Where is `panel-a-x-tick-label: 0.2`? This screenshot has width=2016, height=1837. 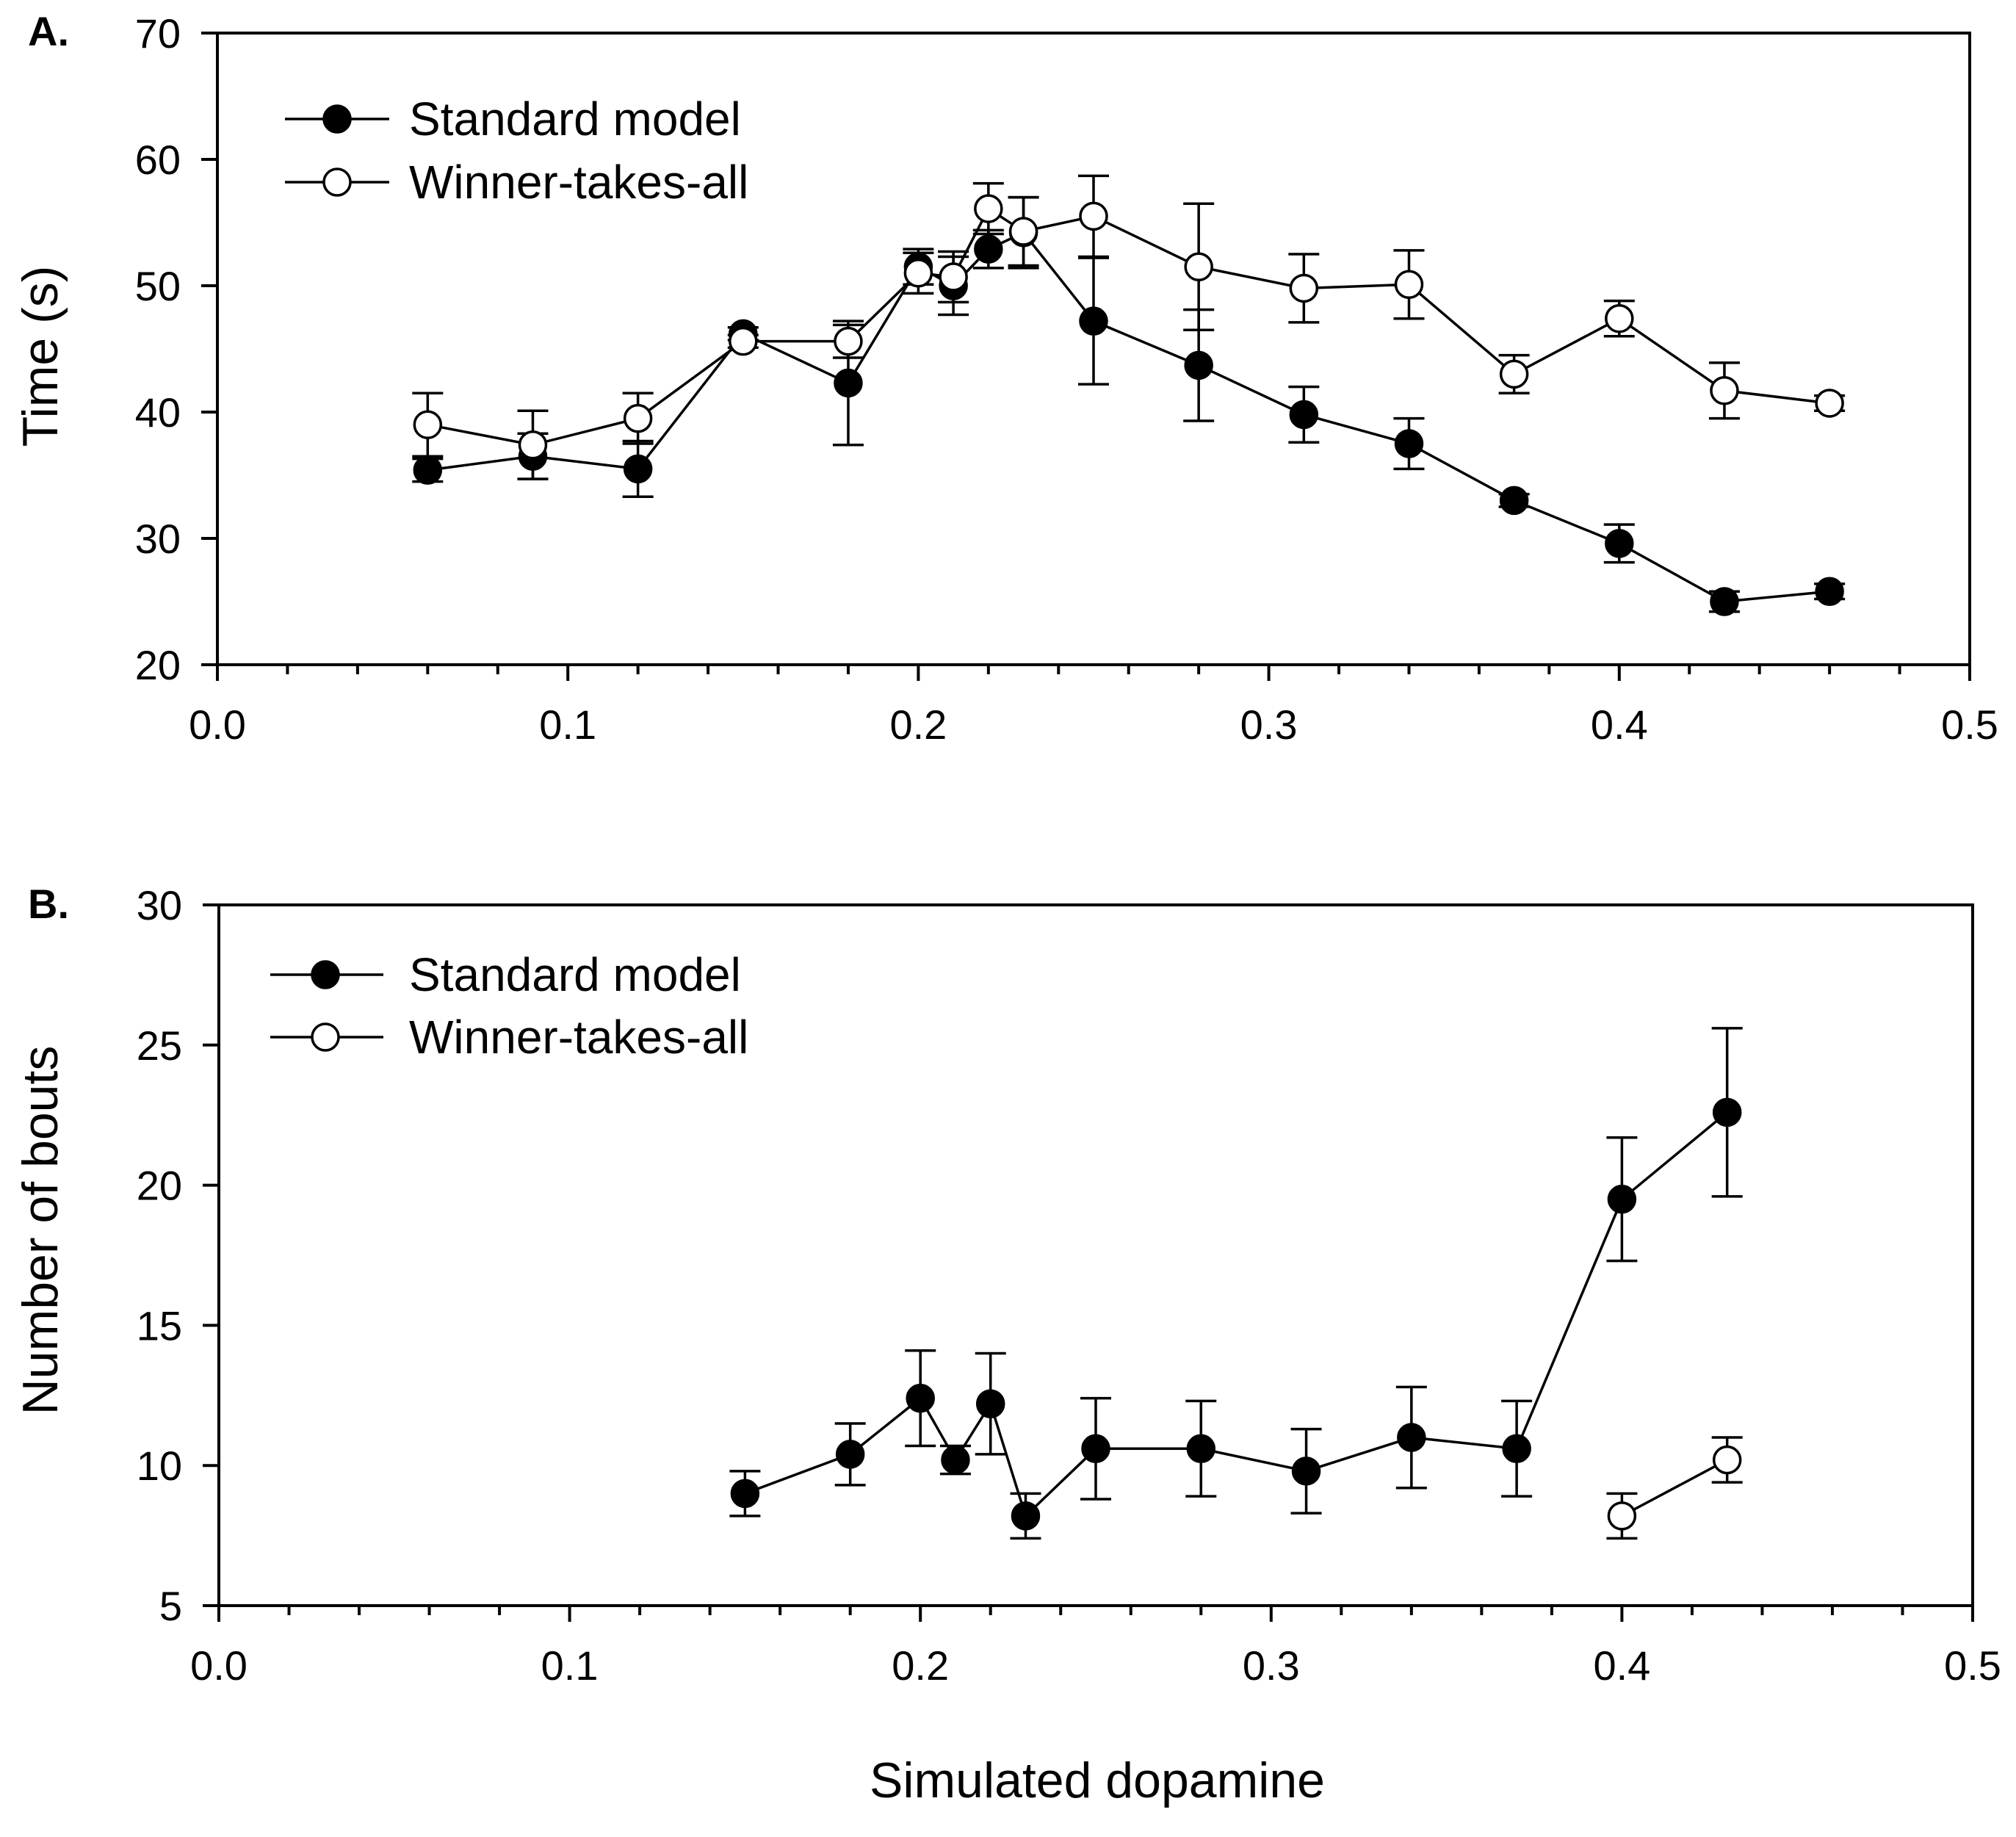 panel-a-x-tick-label: 0.2 is located at coordinates (918, 724).